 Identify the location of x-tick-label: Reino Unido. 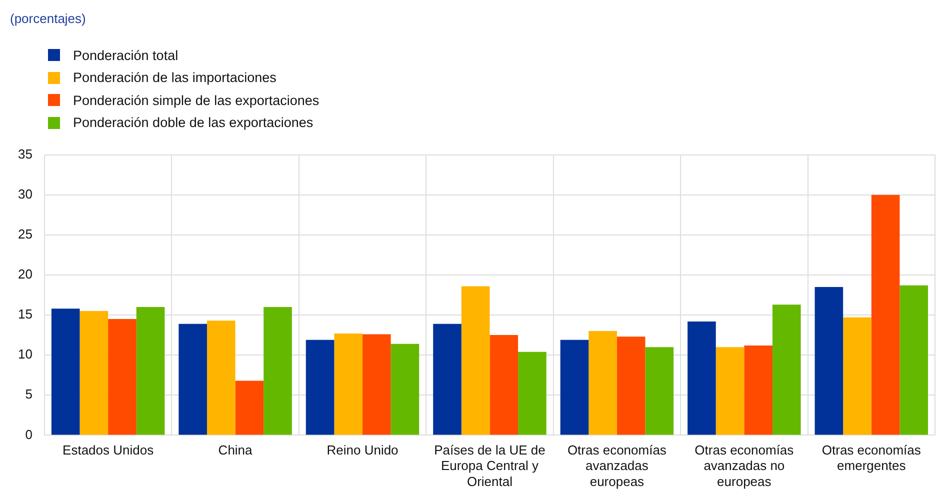
(362, 450).